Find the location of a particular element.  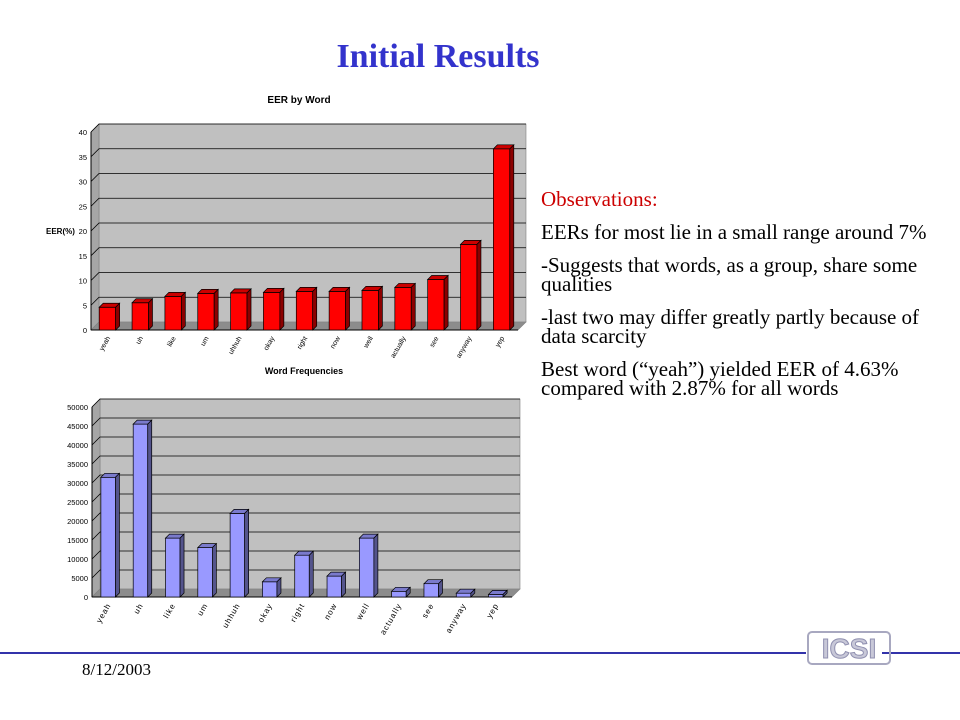

y-tick-label: 25000 is located at coordinates (77, 502).